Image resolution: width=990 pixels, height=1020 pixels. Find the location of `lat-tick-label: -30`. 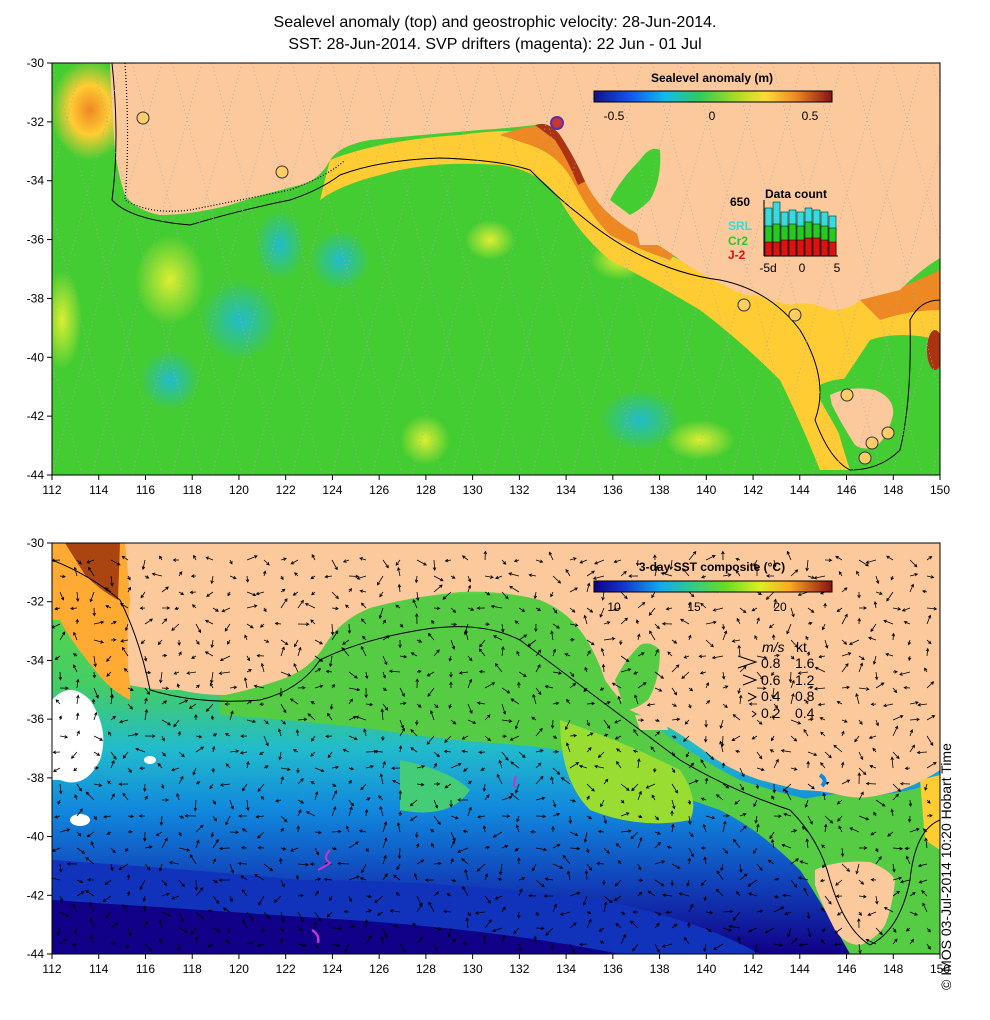

lat-tick-label: -30 is located at coordinates (36, 543).